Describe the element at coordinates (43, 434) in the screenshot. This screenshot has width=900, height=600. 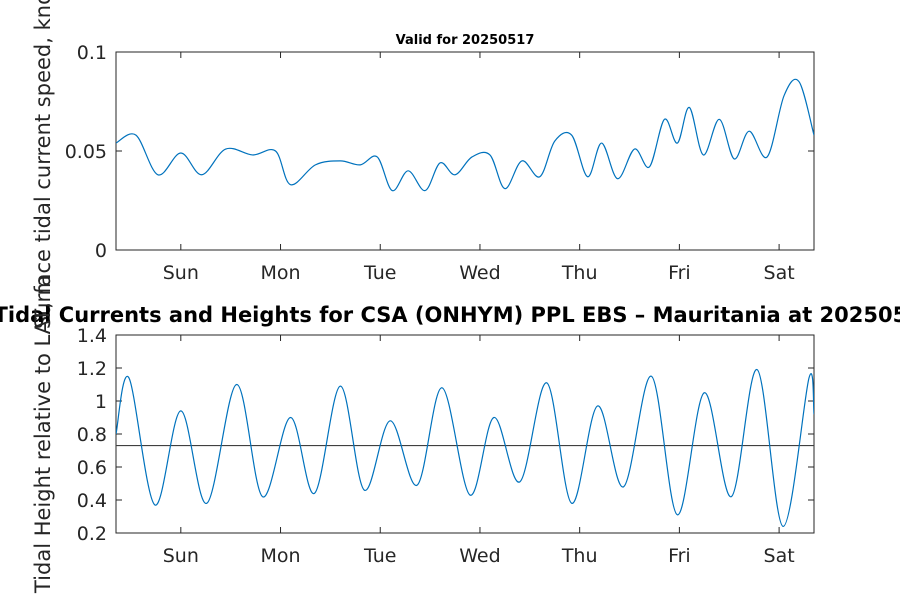
I see `tidal-height-y-axis-label: Tidal Height relative to LAT, m` at that location.